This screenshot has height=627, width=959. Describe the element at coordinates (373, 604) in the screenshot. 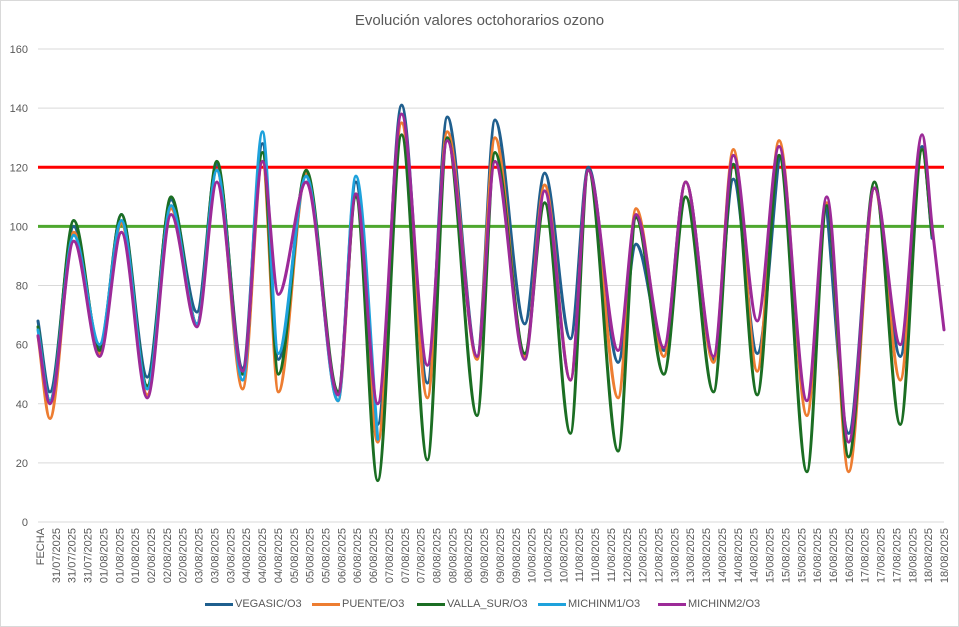

I see `legend-label: PUENTE/O3` at that location.